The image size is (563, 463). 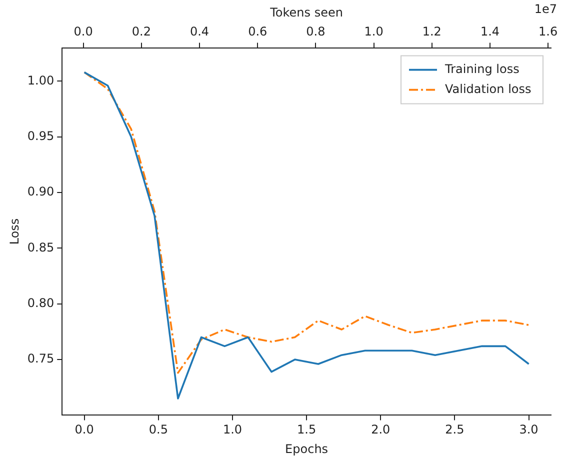 What do you see at coordinates (306, 449) in the screenshot?
I see `x-axis-title: Epochs` at bounding box center [306, 449].